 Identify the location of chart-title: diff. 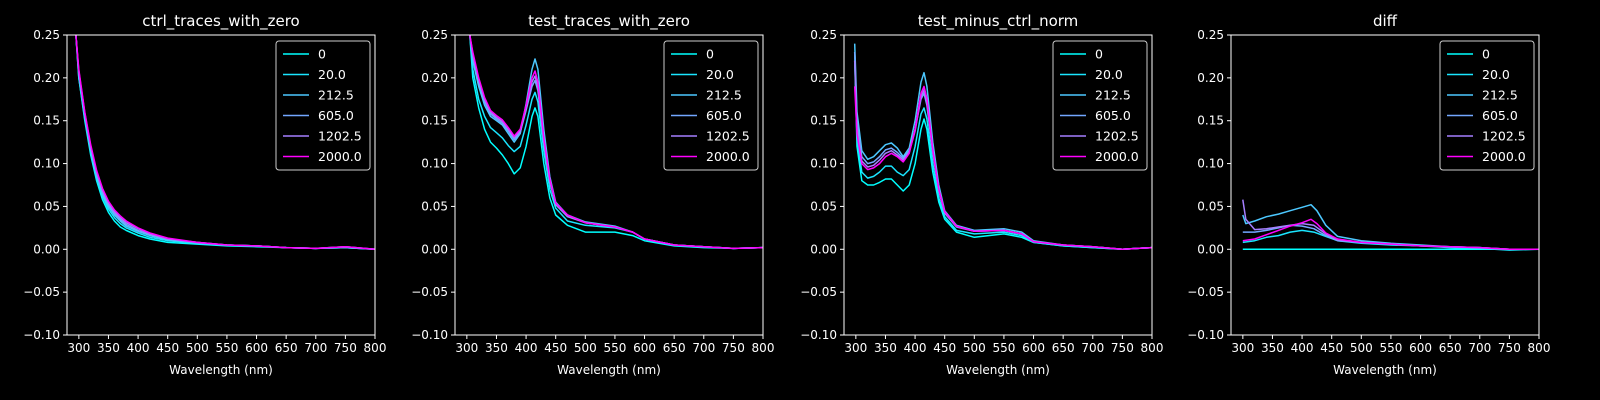
(1385, 21).